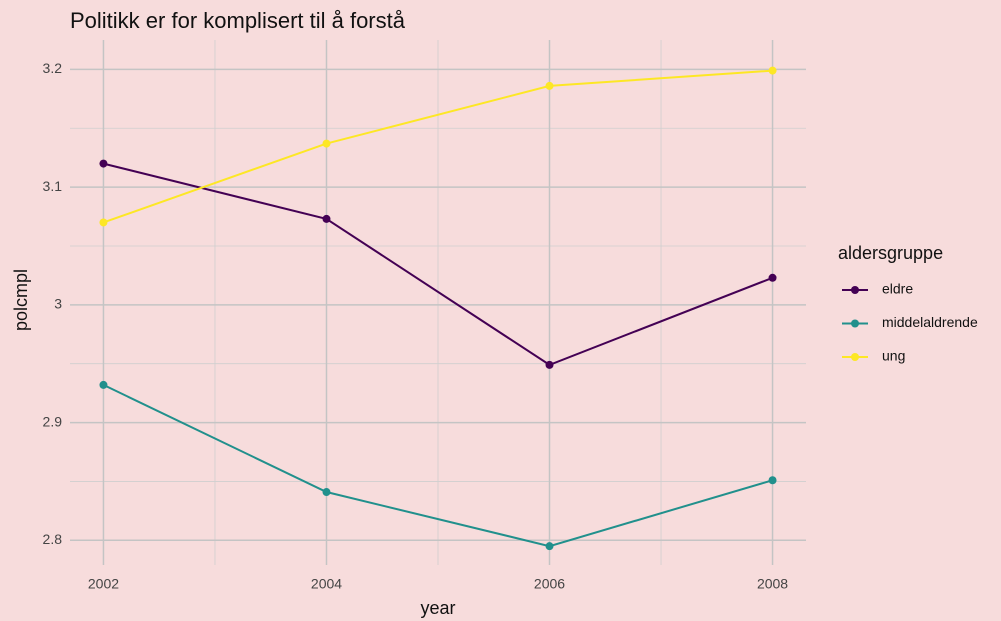 The width and height of the screenshot is (1001, 621). I want to click on y-tick-label: 2.8, so click(53, 539).